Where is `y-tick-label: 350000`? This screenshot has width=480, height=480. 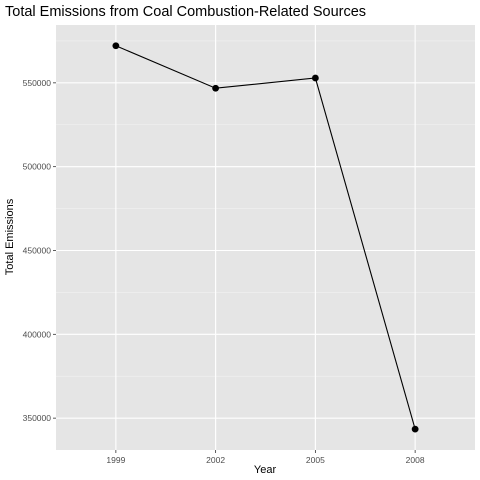 y-tick-label: 350000 is located at coordinates (37, 418).